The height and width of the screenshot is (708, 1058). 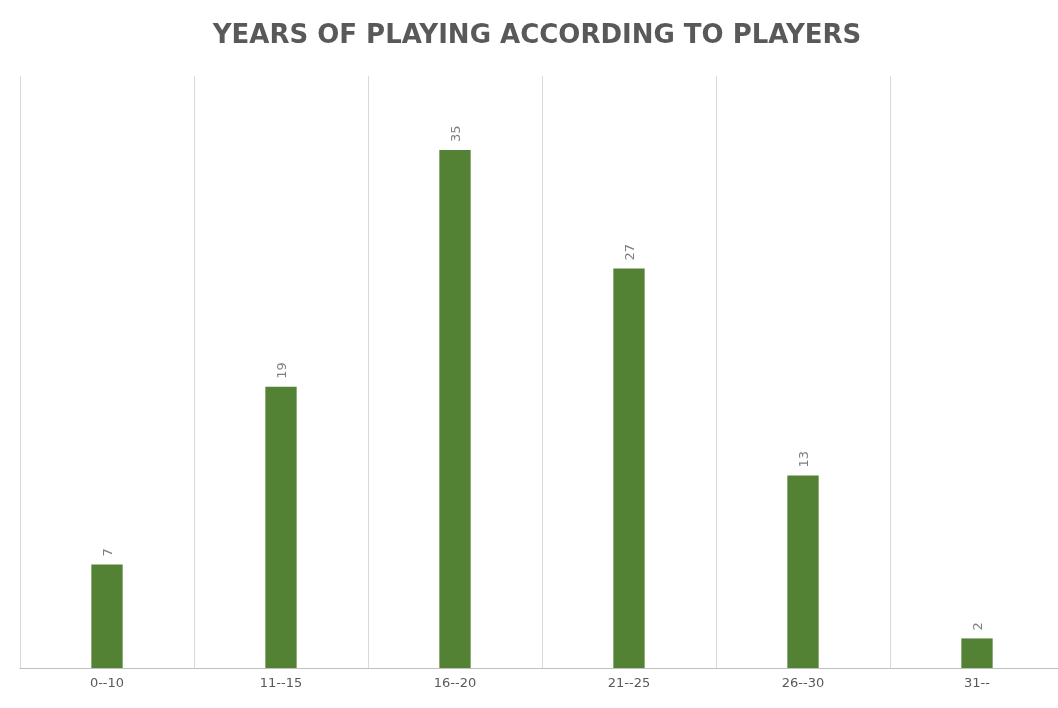 I want to click on data-label: 13, so click(x=803, y=459).